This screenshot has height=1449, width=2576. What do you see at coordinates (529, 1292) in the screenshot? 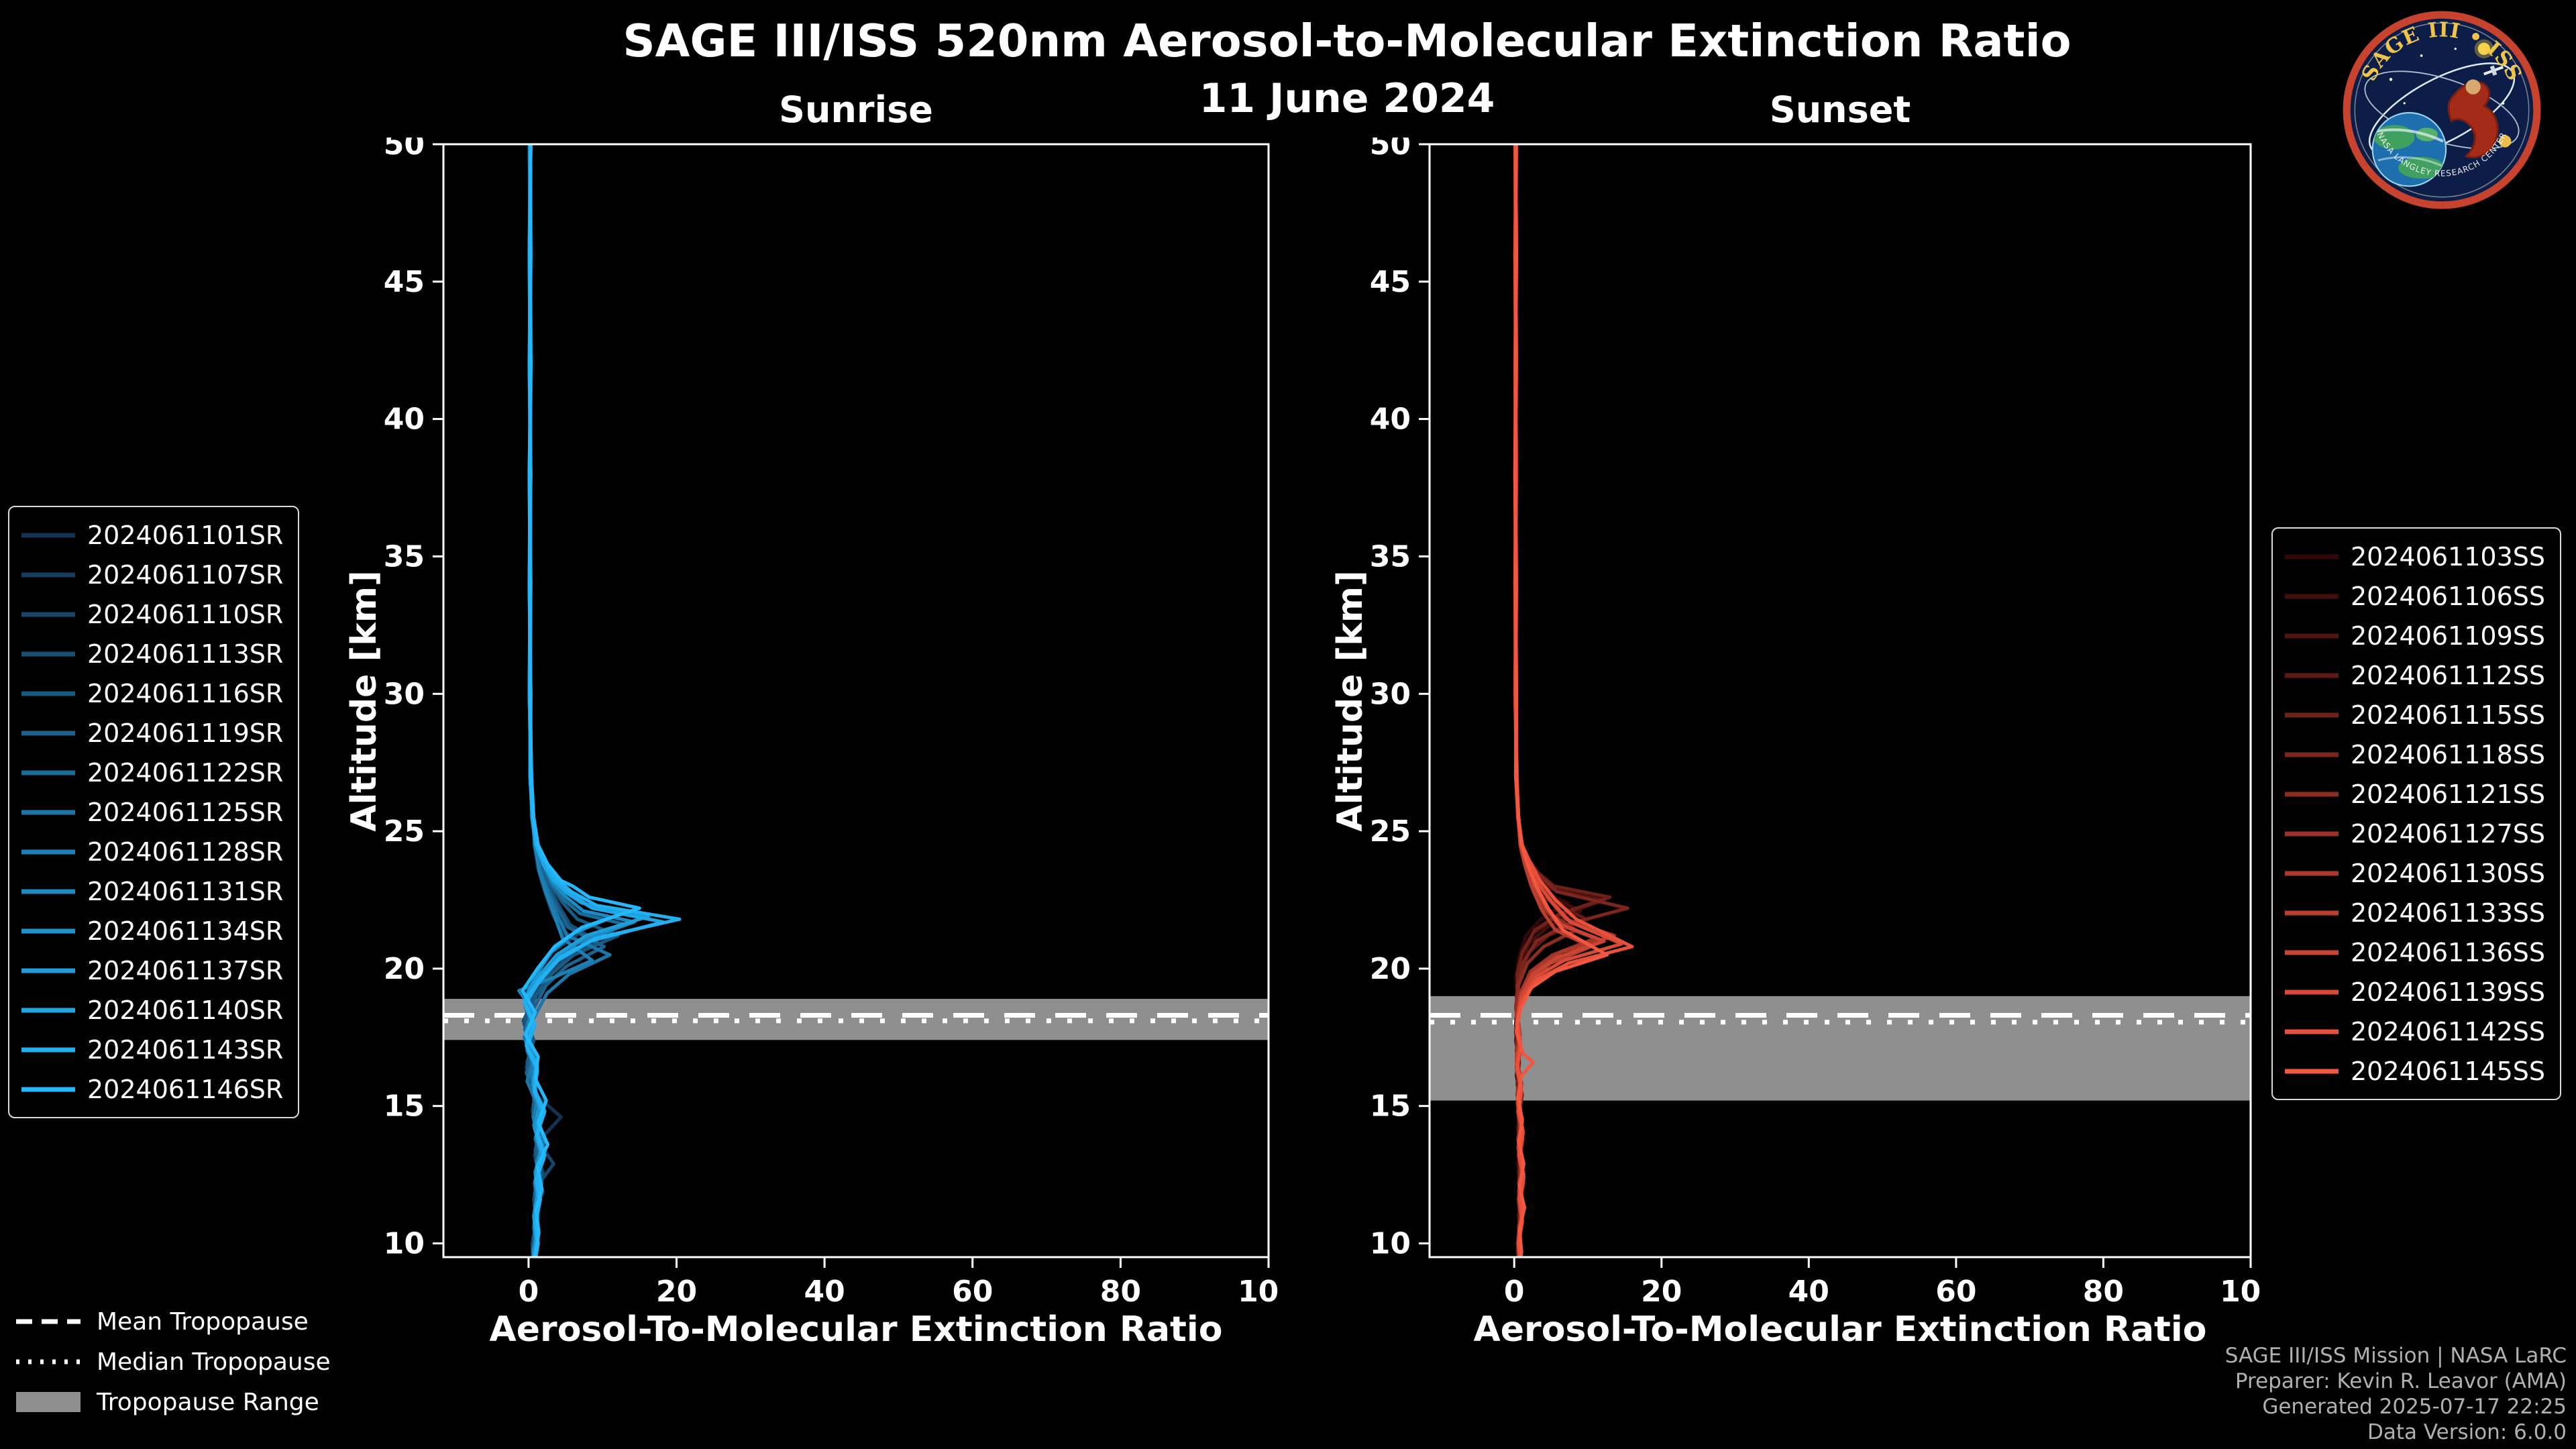
I see `x-tick-label: 0` at bounding box center [529, 1292].